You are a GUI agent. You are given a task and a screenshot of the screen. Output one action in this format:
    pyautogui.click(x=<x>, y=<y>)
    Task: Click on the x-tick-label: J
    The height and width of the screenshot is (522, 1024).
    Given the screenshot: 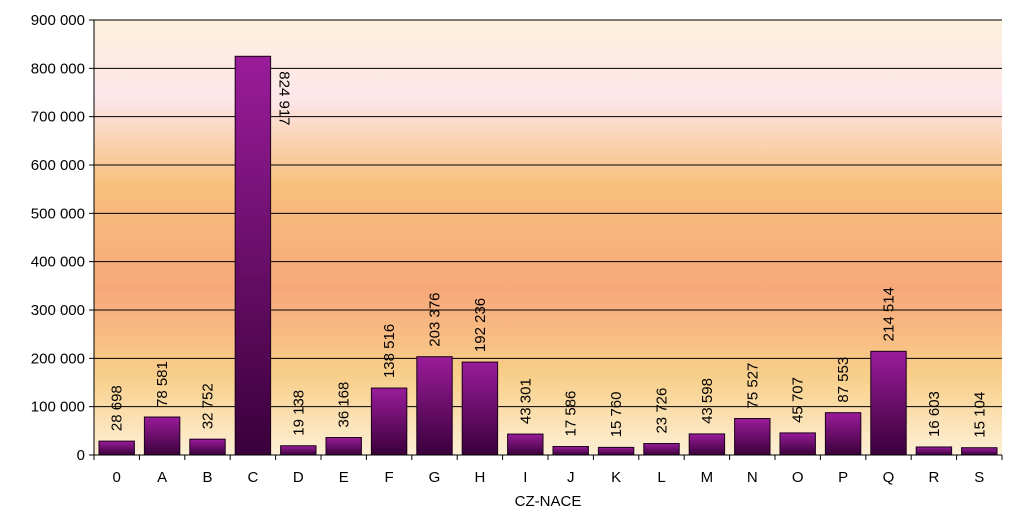 What is the action you would take?
    pyautogui.click(x=571, y=477)
    